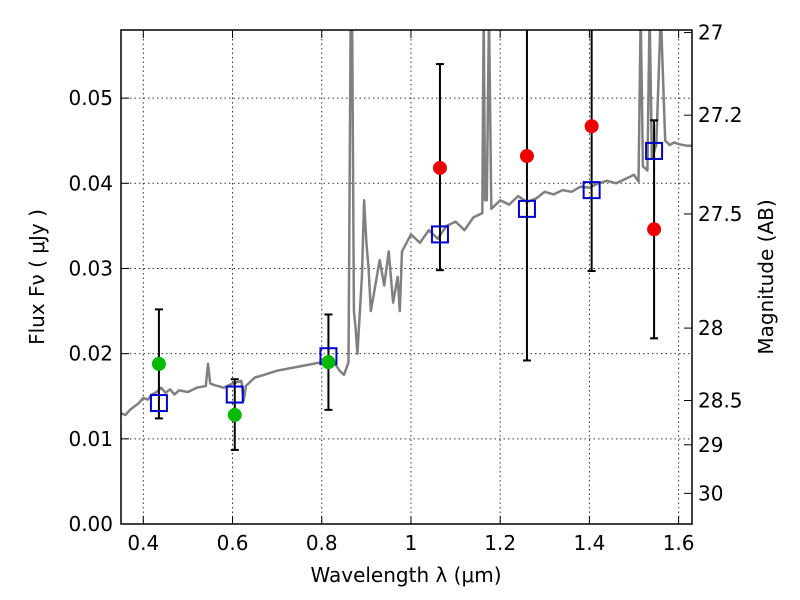 The width and height of the screenshot is (800, 600). Describe the element at coordinates (766, 276) in the screenshot. I see `y2-axis-label: Magnitude (AB)` at that location.